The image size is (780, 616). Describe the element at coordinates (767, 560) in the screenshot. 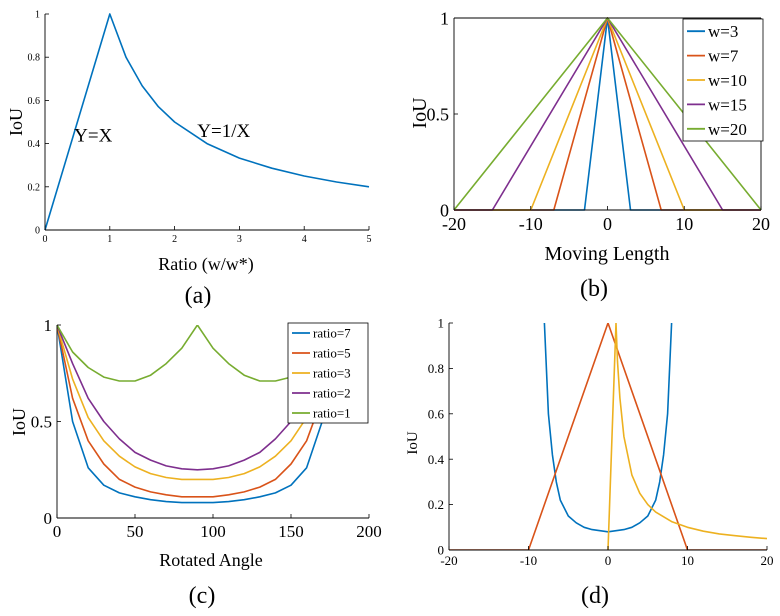

I see `x-tick-label-d-4: 20` at that location.